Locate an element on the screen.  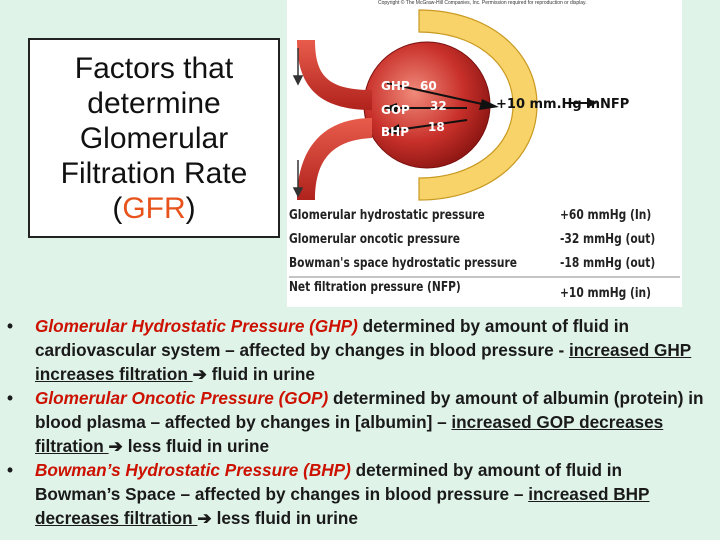
efferent-arteriole is located at coordinates (334, 159).